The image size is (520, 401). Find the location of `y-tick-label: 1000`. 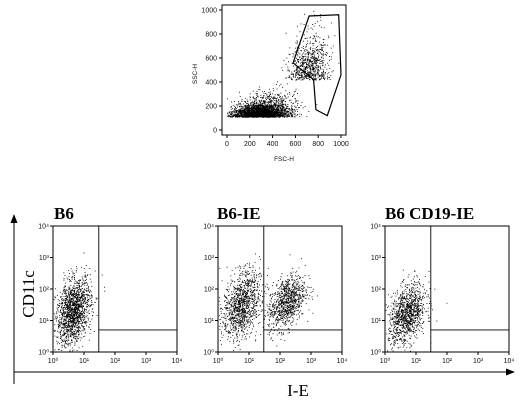

y-tick-label: 1000 is located at coordinates (209, 11).